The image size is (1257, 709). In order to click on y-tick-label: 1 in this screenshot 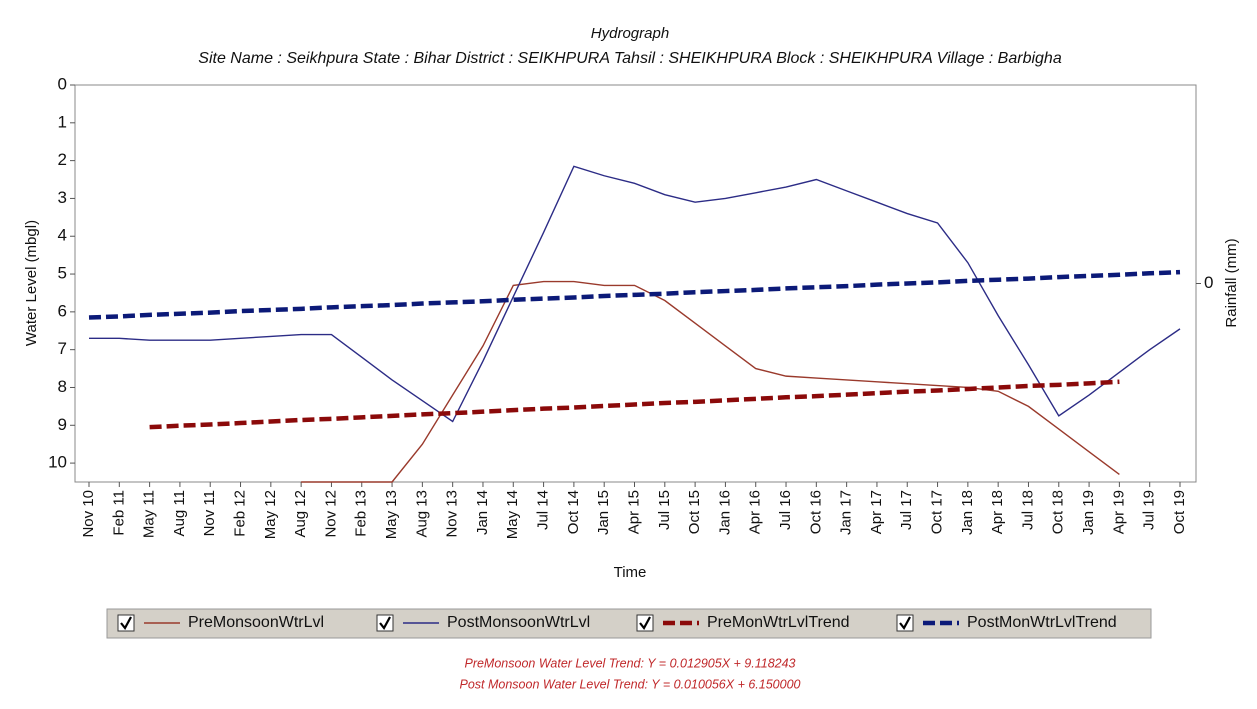, I will do `click(62, 121)`.